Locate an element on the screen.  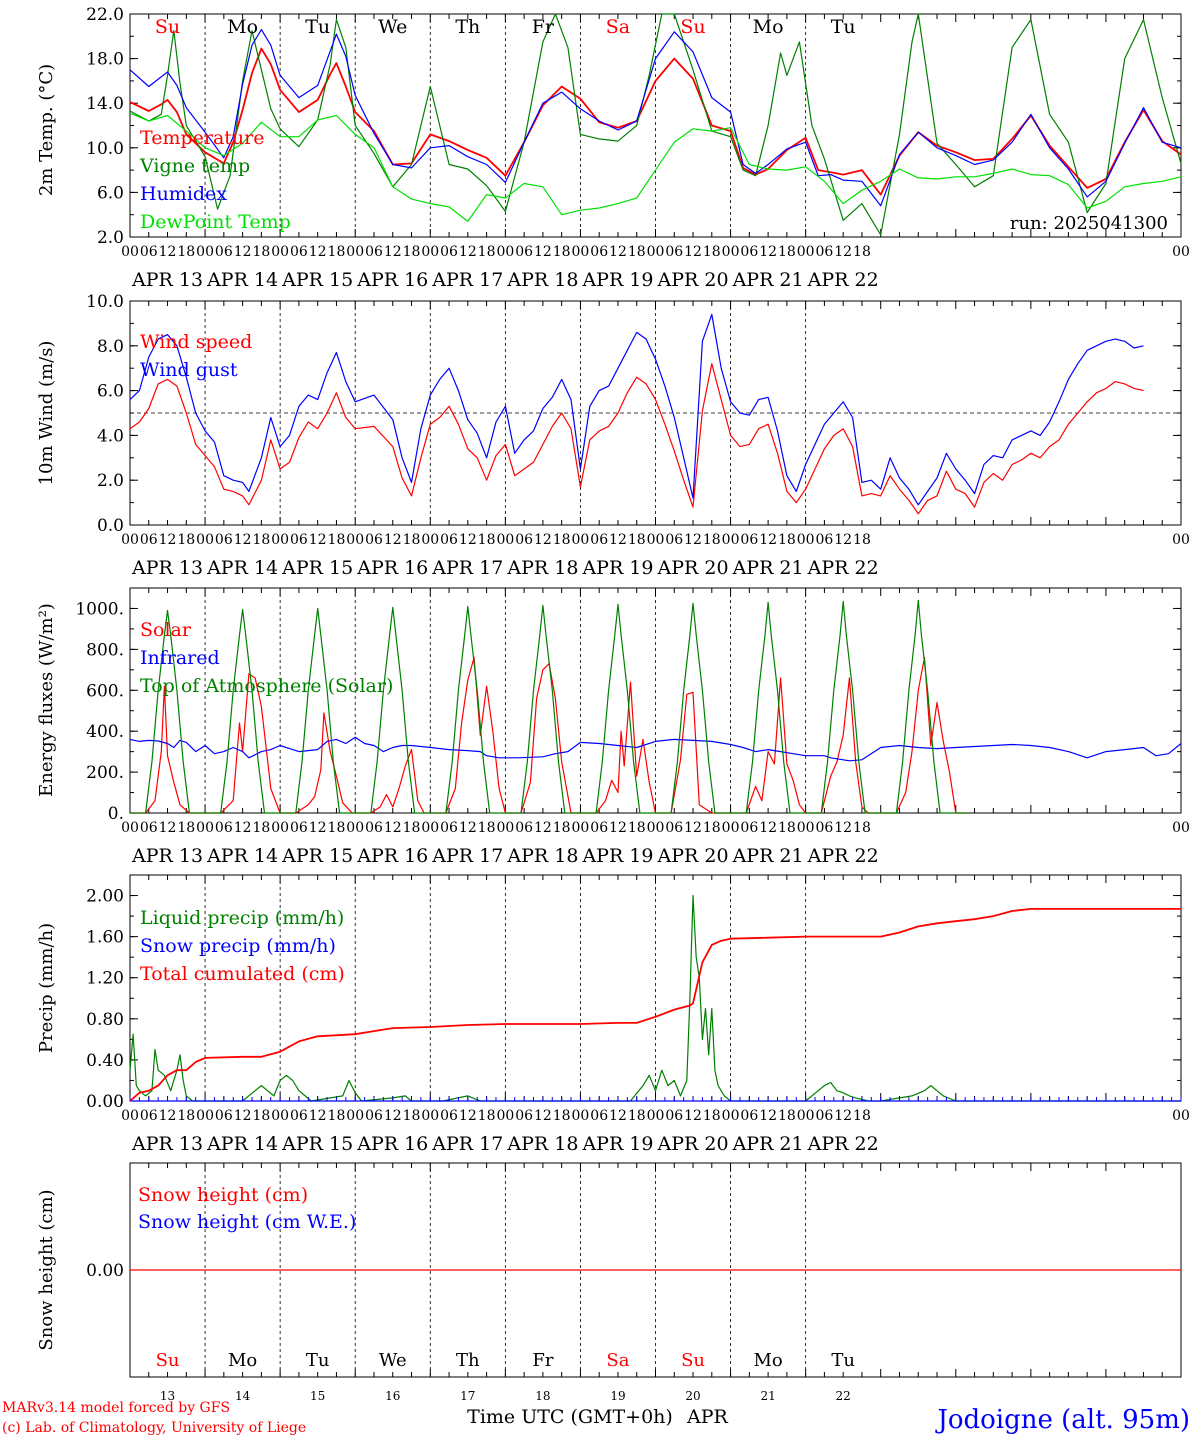
day-number-label: 15 is located at coordinates (317, 1396).